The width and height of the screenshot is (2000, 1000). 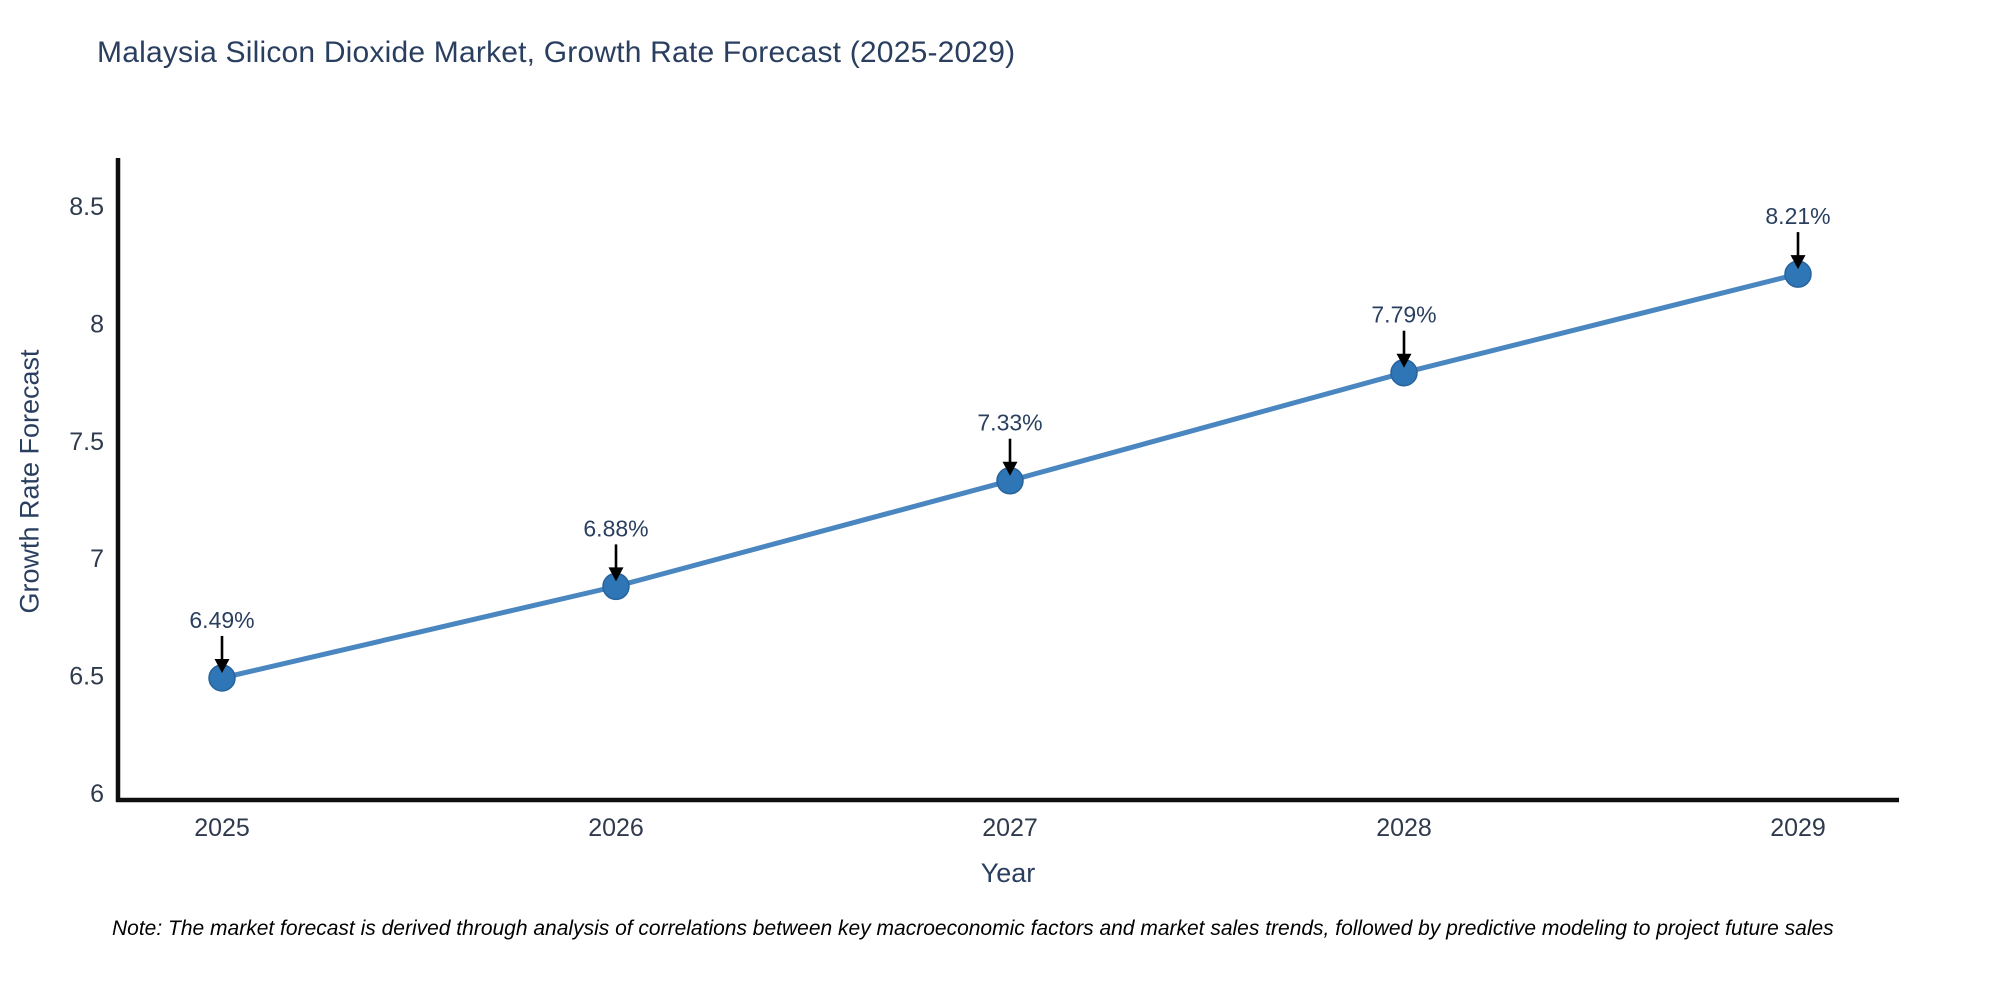 I want to click on y-tick-label: 8, so click(x=97, y=324).